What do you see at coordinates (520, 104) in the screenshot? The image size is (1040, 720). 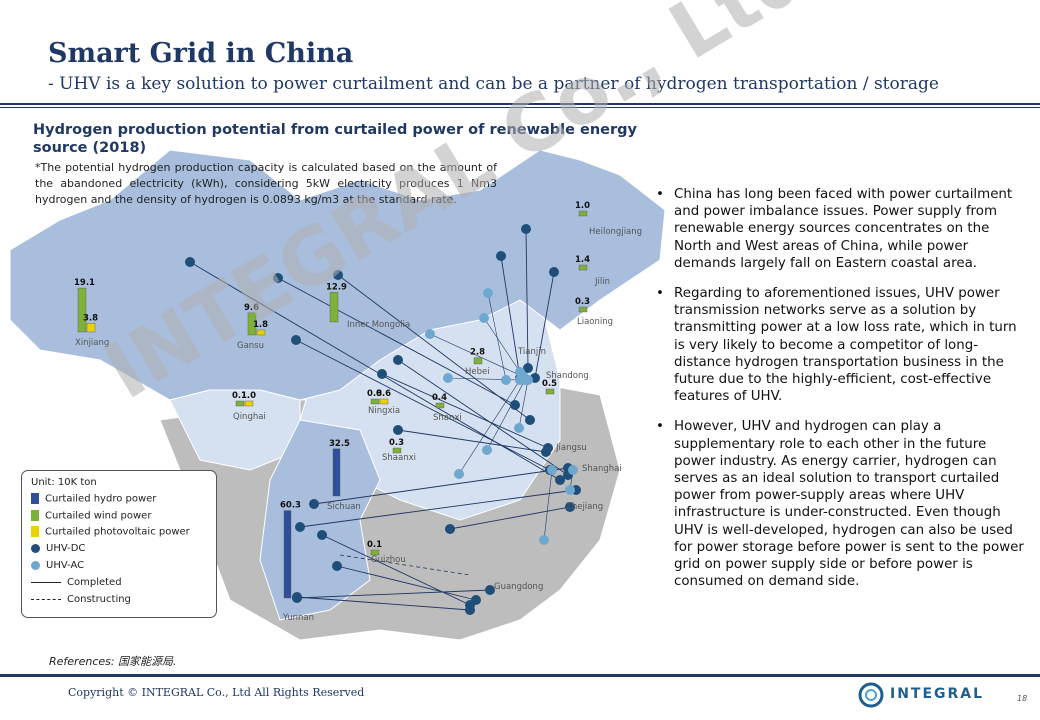 I see `header-divider` at bounding box center [520, 104].